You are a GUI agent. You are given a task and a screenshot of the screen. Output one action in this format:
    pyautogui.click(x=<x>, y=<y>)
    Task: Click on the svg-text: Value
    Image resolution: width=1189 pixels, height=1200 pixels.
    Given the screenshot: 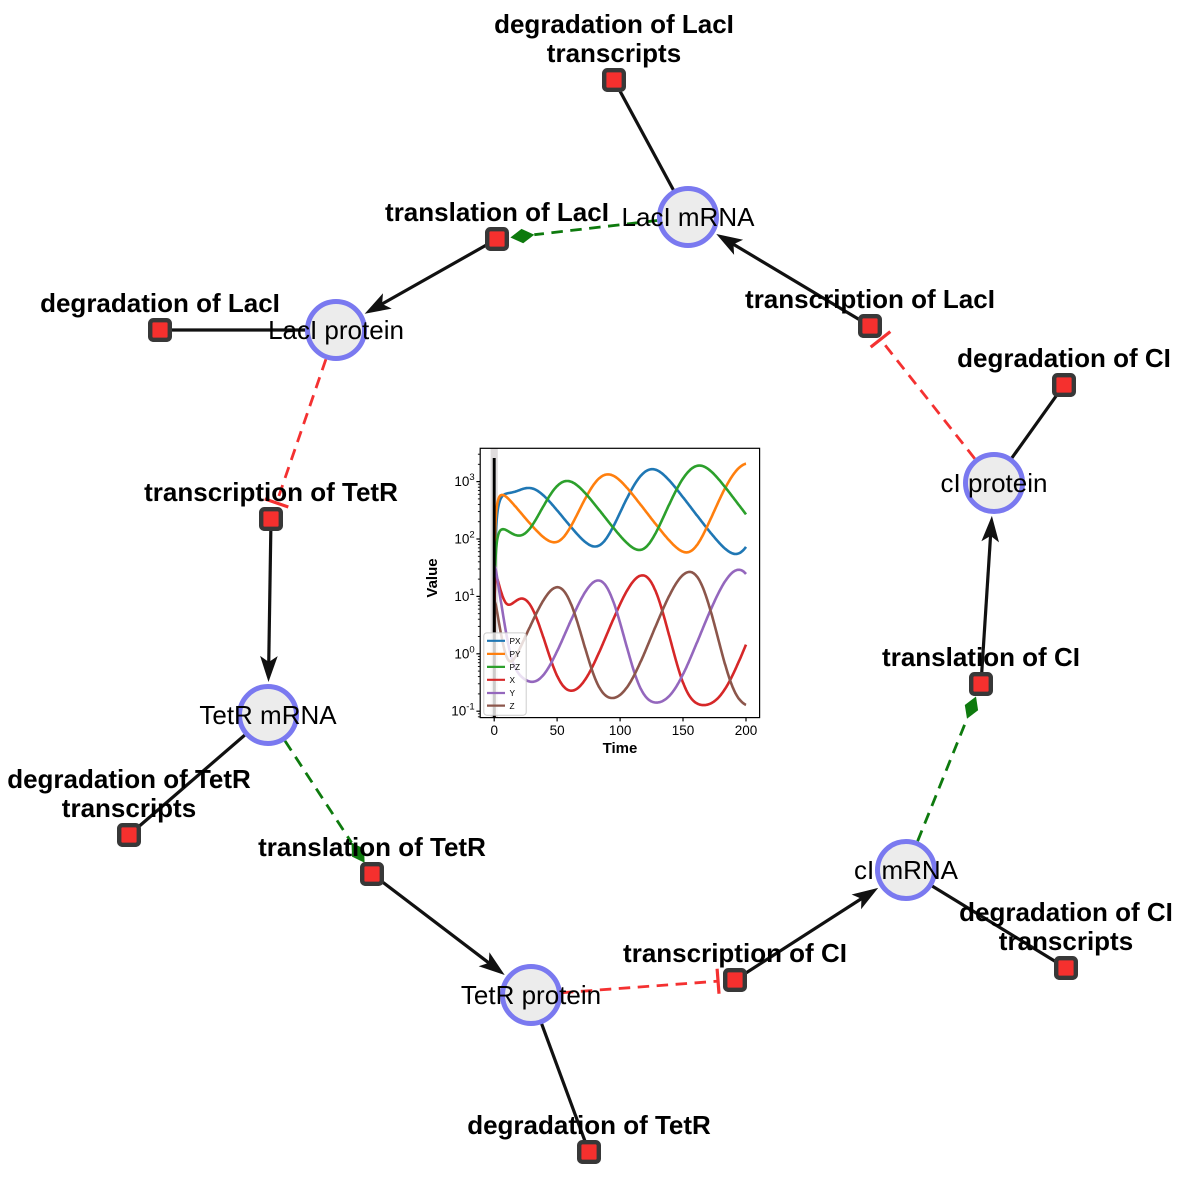 What is the action you would take?
    pyautogui.click(x=432, y=577)
    